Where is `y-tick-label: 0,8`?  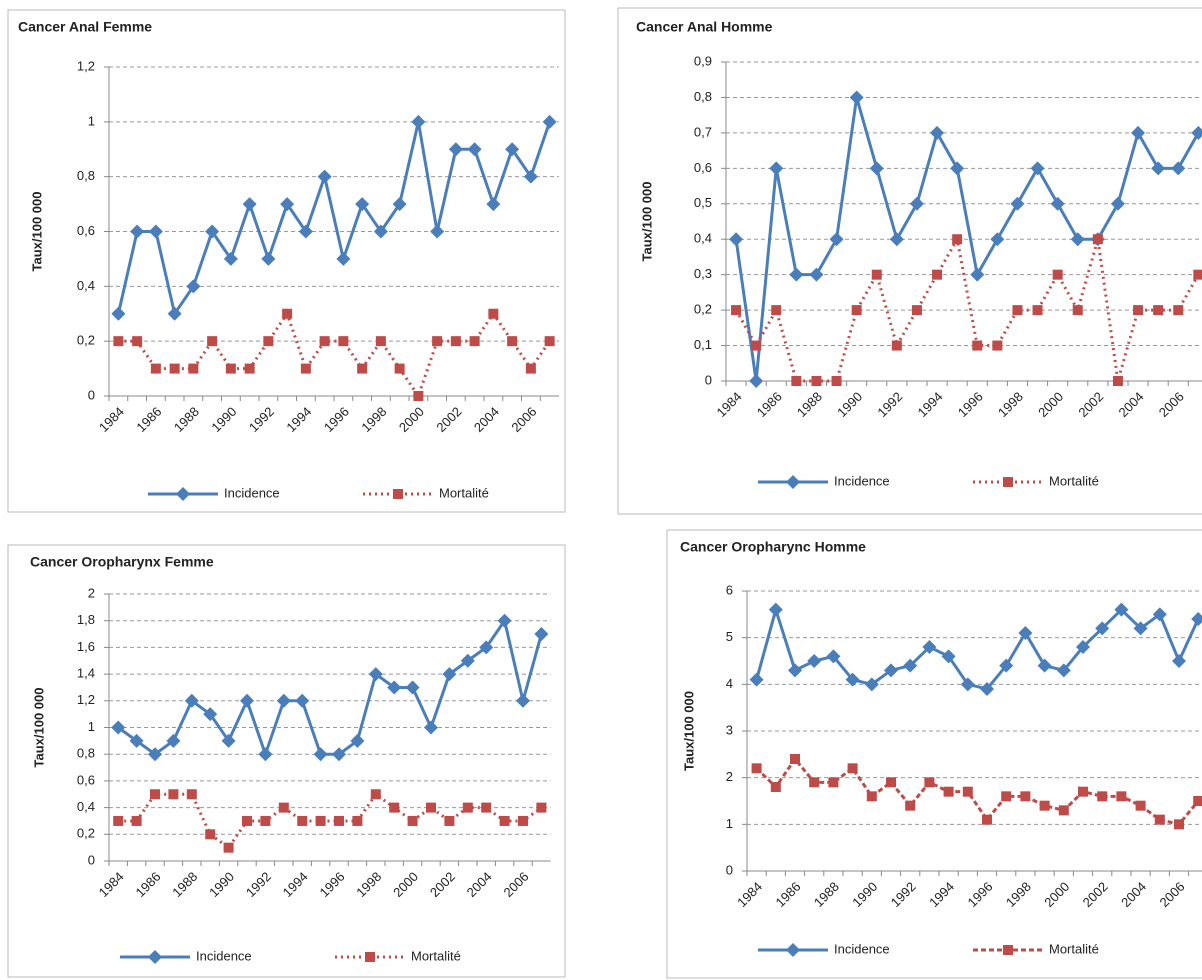 y-tick-label: 0,8 is located at coordinates (703, 96).